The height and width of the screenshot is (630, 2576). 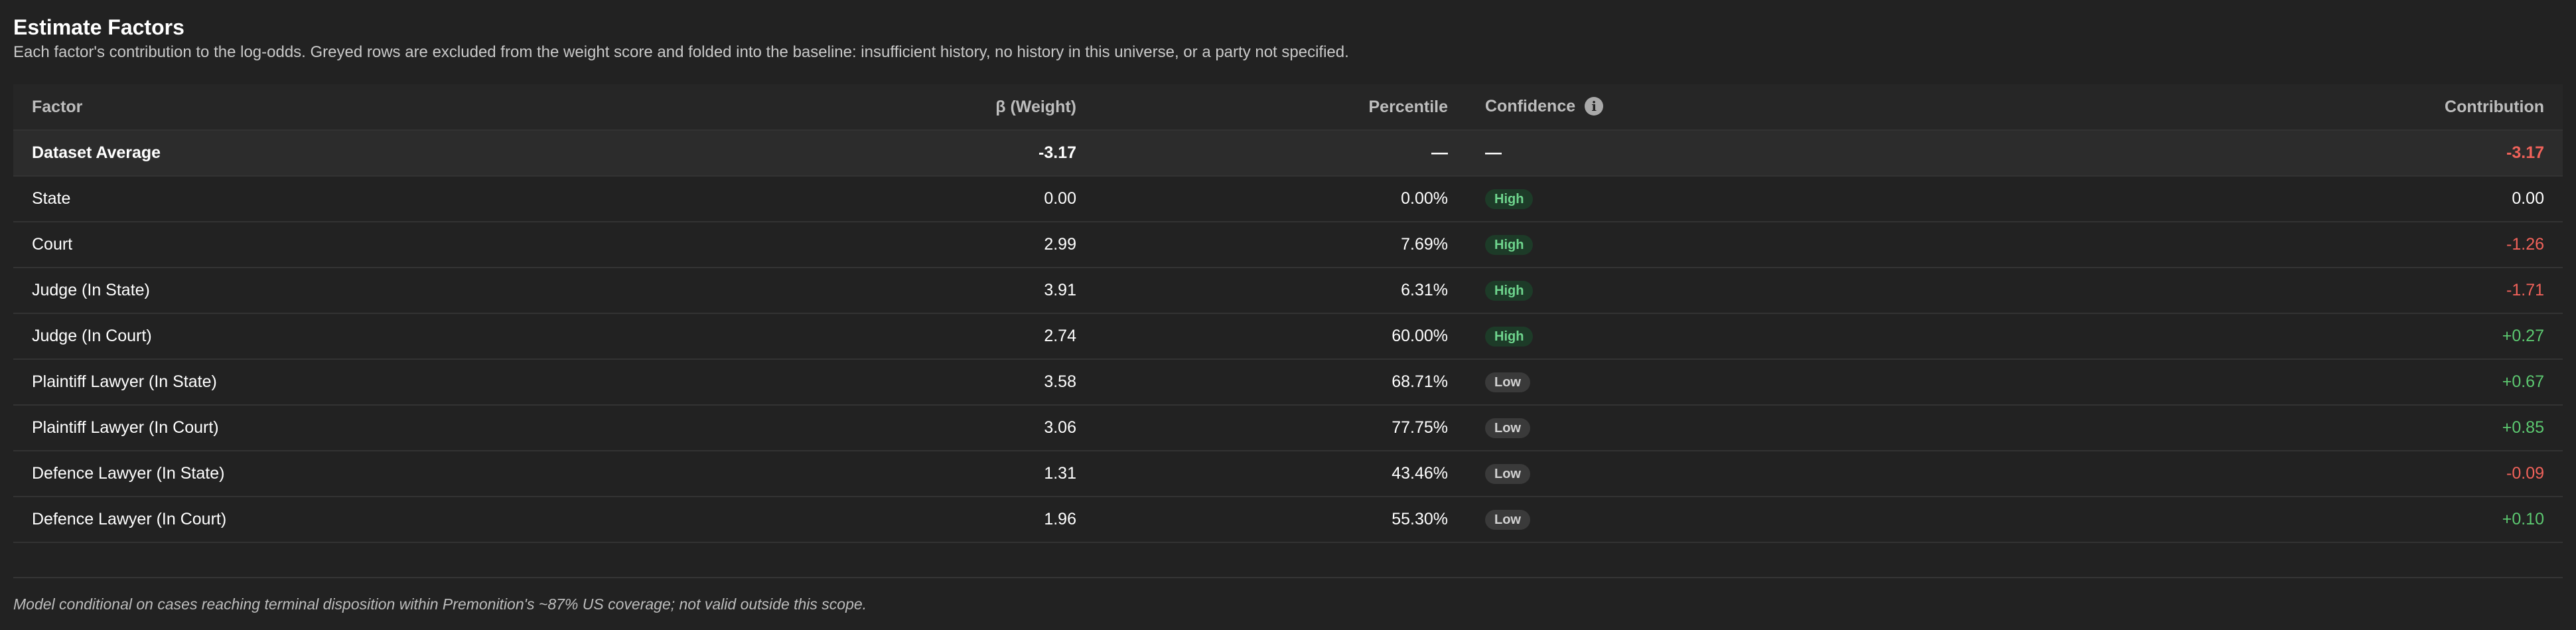 I want to click on beta-cell: 1.31, so click(x=926, y=474).